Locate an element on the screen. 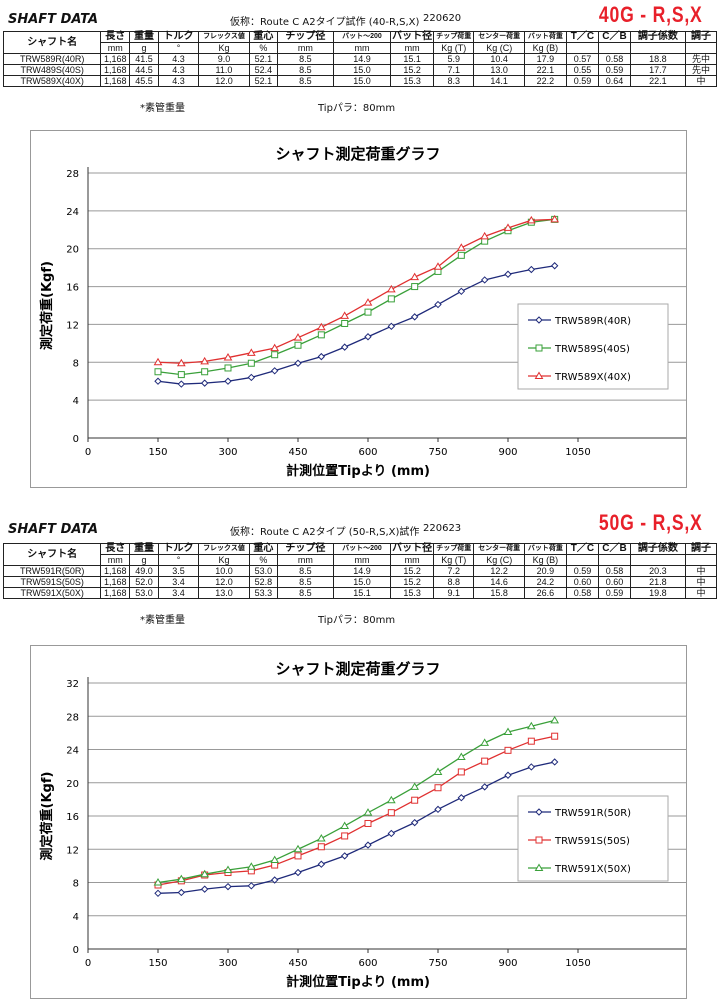 The image size is (717, 1002). table-cell: 14.9 is located at coordinates (362, 571).